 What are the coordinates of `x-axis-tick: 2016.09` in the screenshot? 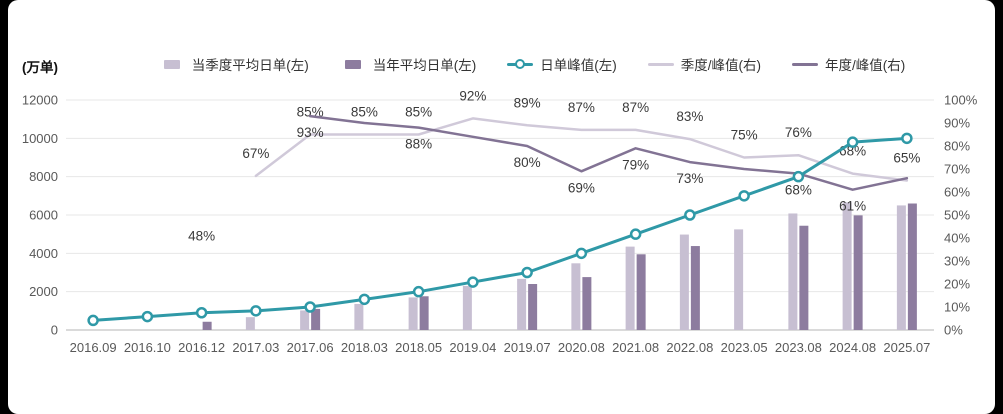 It's located at (93, 347).